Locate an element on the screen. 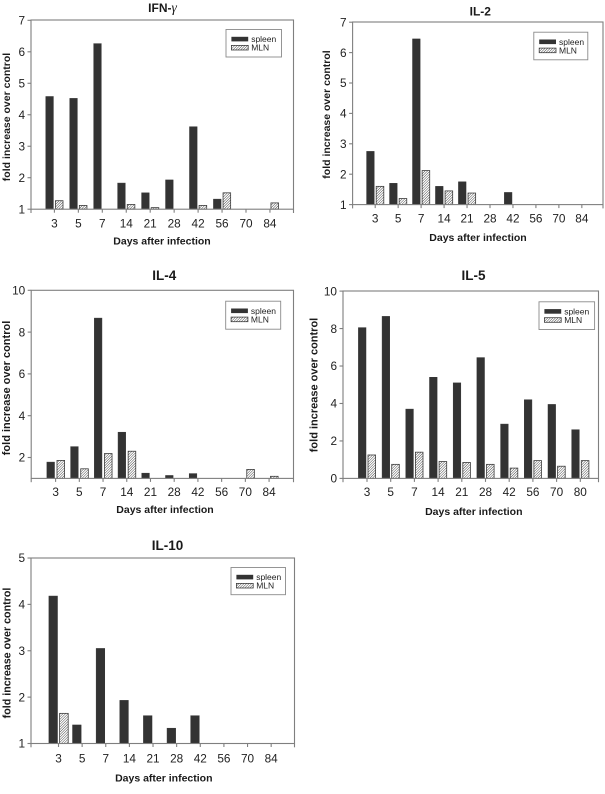 This screenshot has width=605, height=794. svg-text: IFN-γ is located at coordinates (162, 7).